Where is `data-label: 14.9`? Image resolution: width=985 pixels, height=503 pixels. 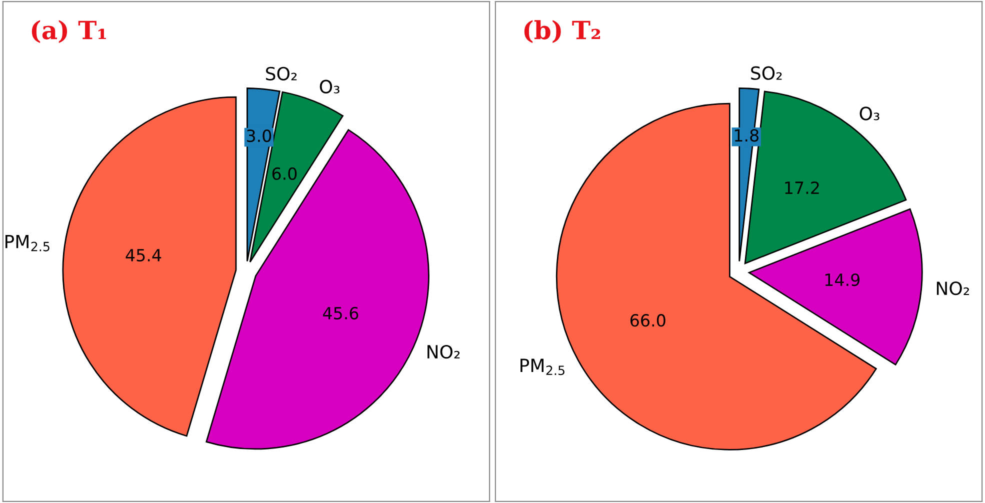
data-label: 14.9 is located at coordinates (842, 279).